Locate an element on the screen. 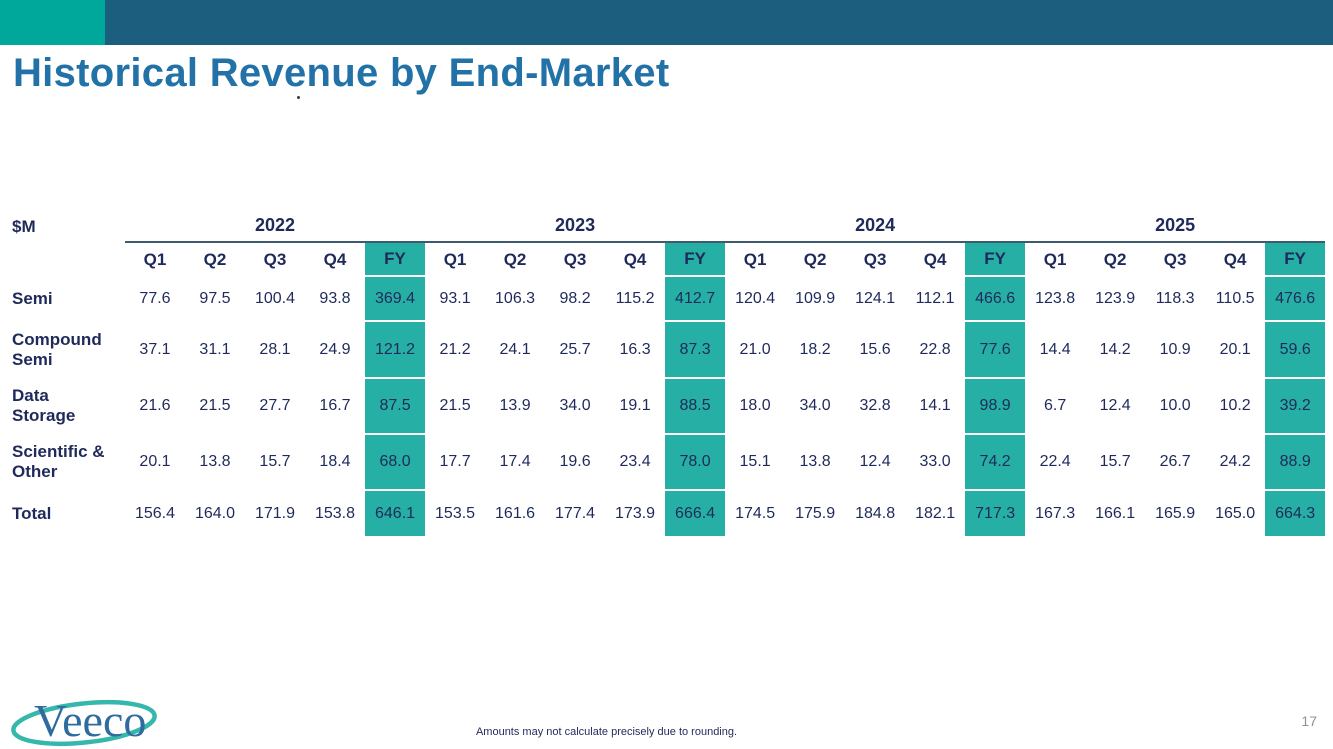 Image resolution: width=1333 pixels, height=749 pixels. years-header-row: $M 2022 2023 2024 2025 is located at coordinates (669, 226).